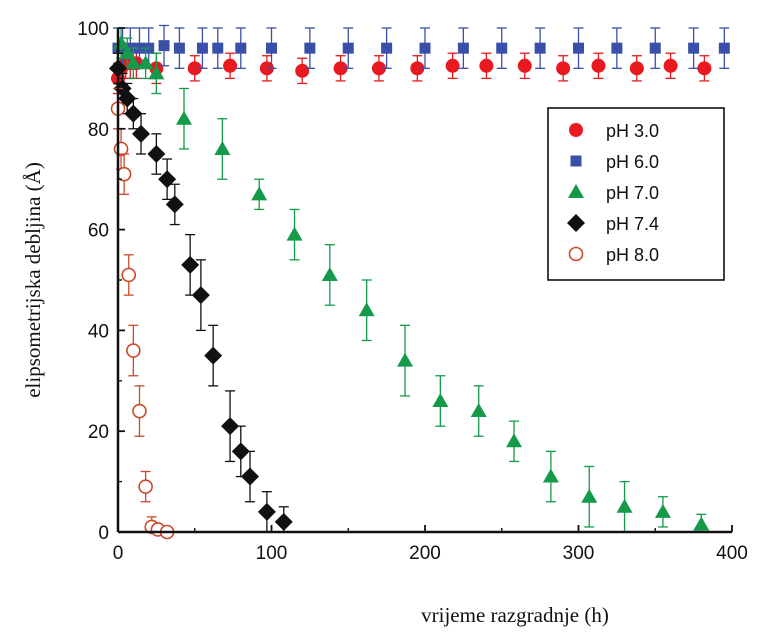  I want to click on x-axis-title: vrijeme razgradnje (h), so click(515, 615).